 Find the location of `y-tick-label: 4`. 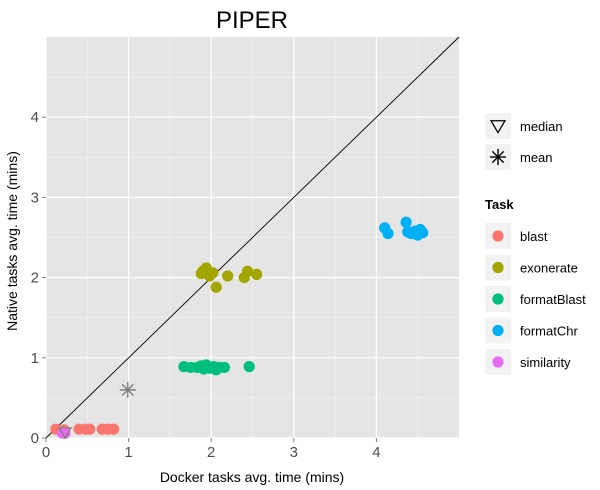

y-tick-label: 4 is located at coordinates (35, 117).